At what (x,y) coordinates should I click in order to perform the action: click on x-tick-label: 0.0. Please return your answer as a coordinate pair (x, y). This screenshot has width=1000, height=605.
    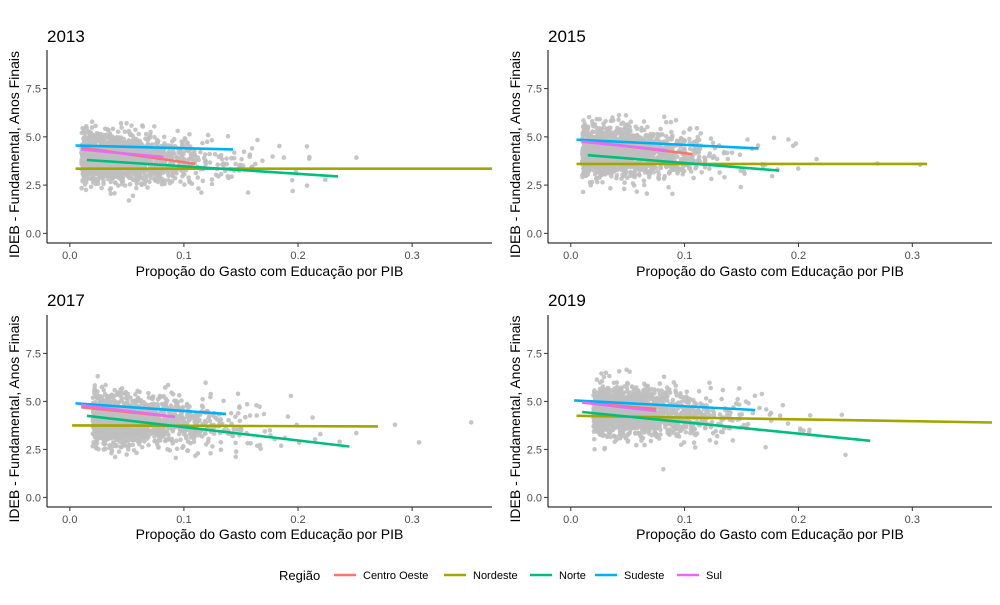
    Looking at the image, I should click on (570, 256).